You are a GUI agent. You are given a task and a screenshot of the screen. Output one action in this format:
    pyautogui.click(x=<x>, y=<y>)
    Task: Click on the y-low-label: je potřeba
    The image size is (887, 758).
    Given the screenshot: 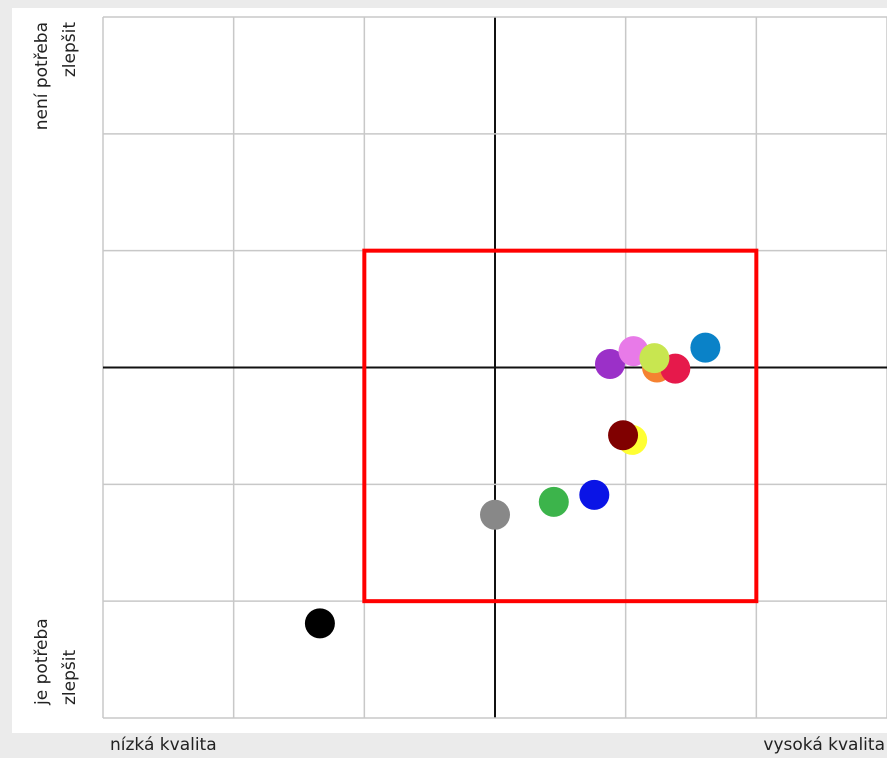 What is the action you would take?
    pyautogui.click(x=42, y=662)
    